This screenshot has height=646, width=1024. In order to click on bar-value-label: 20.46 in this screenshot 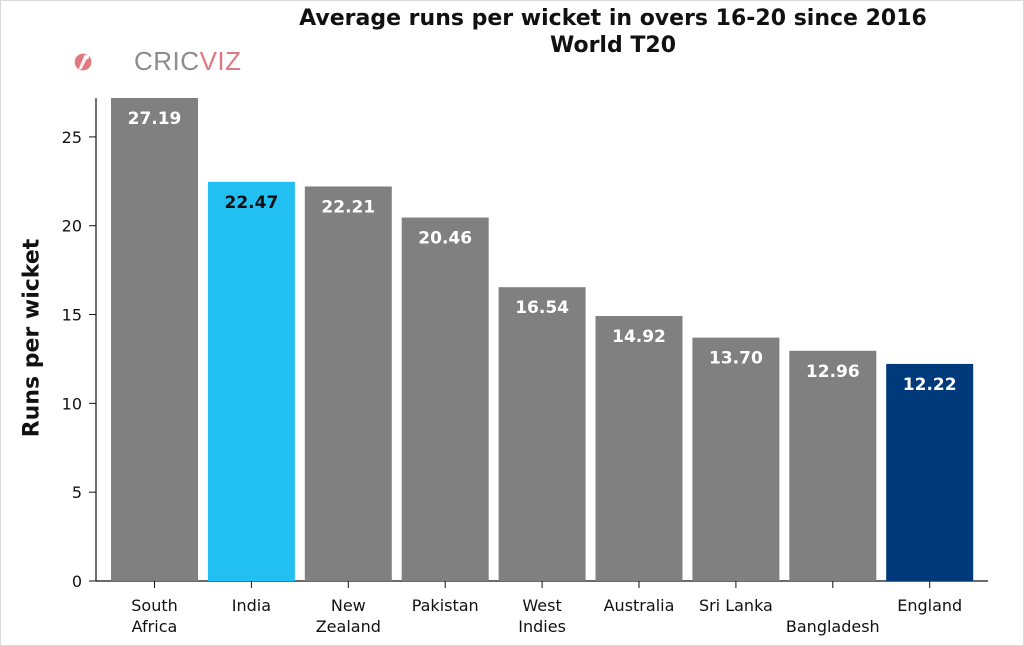, I will do `click(445, 239)`.